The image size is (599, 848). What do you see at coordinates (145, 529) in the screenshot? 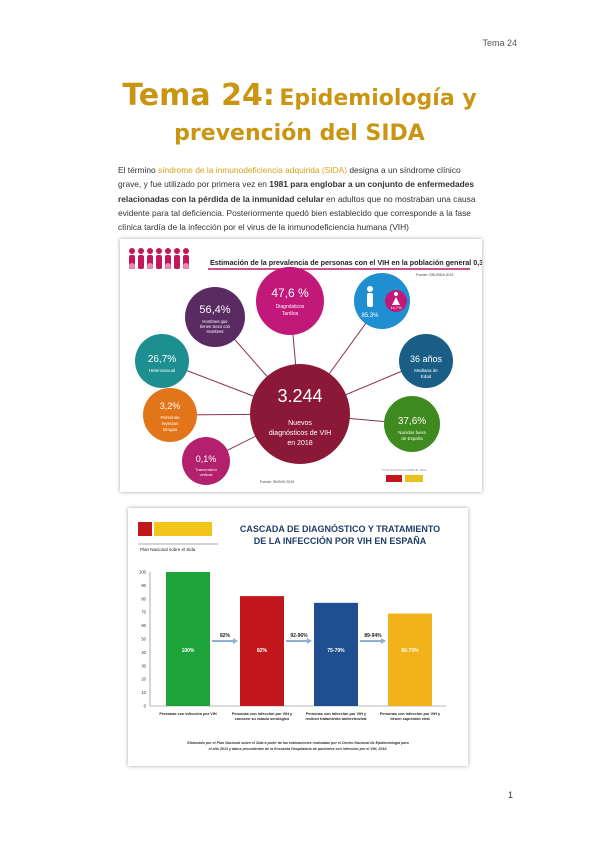
I see `govt-shield-icon` at bounding box center [145, 529].